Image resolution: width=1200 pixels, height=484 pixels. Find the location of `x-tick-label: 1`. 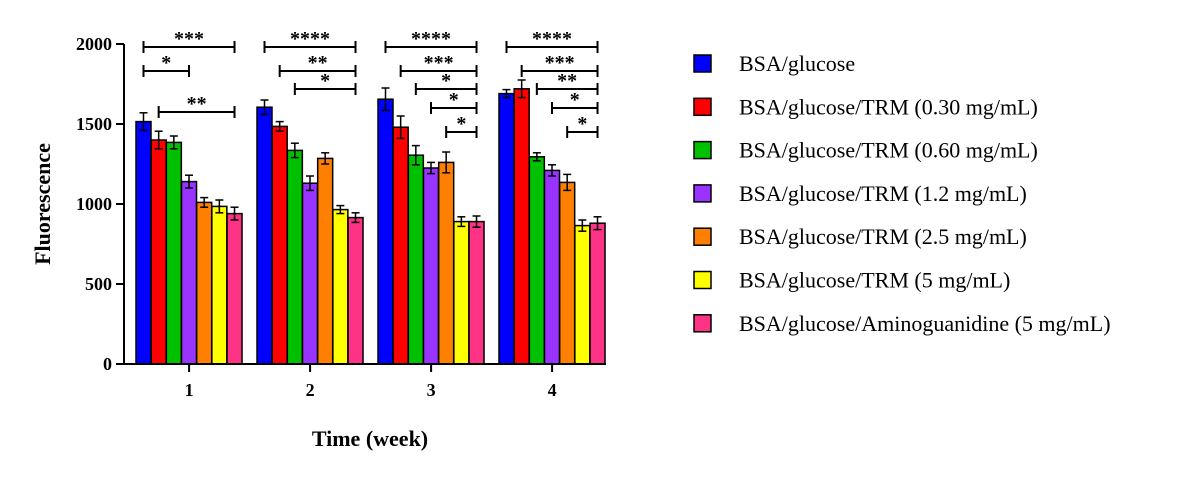

x-tick-label: 1 is located at coordinates (189, 390).